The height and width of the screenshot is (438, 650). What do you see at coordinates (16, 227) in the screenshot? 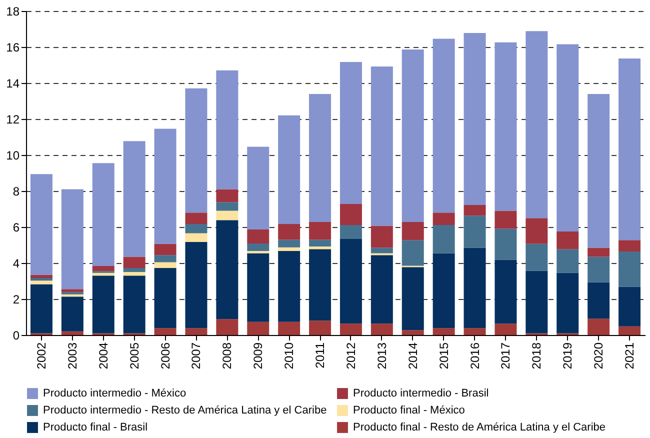
I see `y-tick-label: 6` at bounding box center [16, 227].